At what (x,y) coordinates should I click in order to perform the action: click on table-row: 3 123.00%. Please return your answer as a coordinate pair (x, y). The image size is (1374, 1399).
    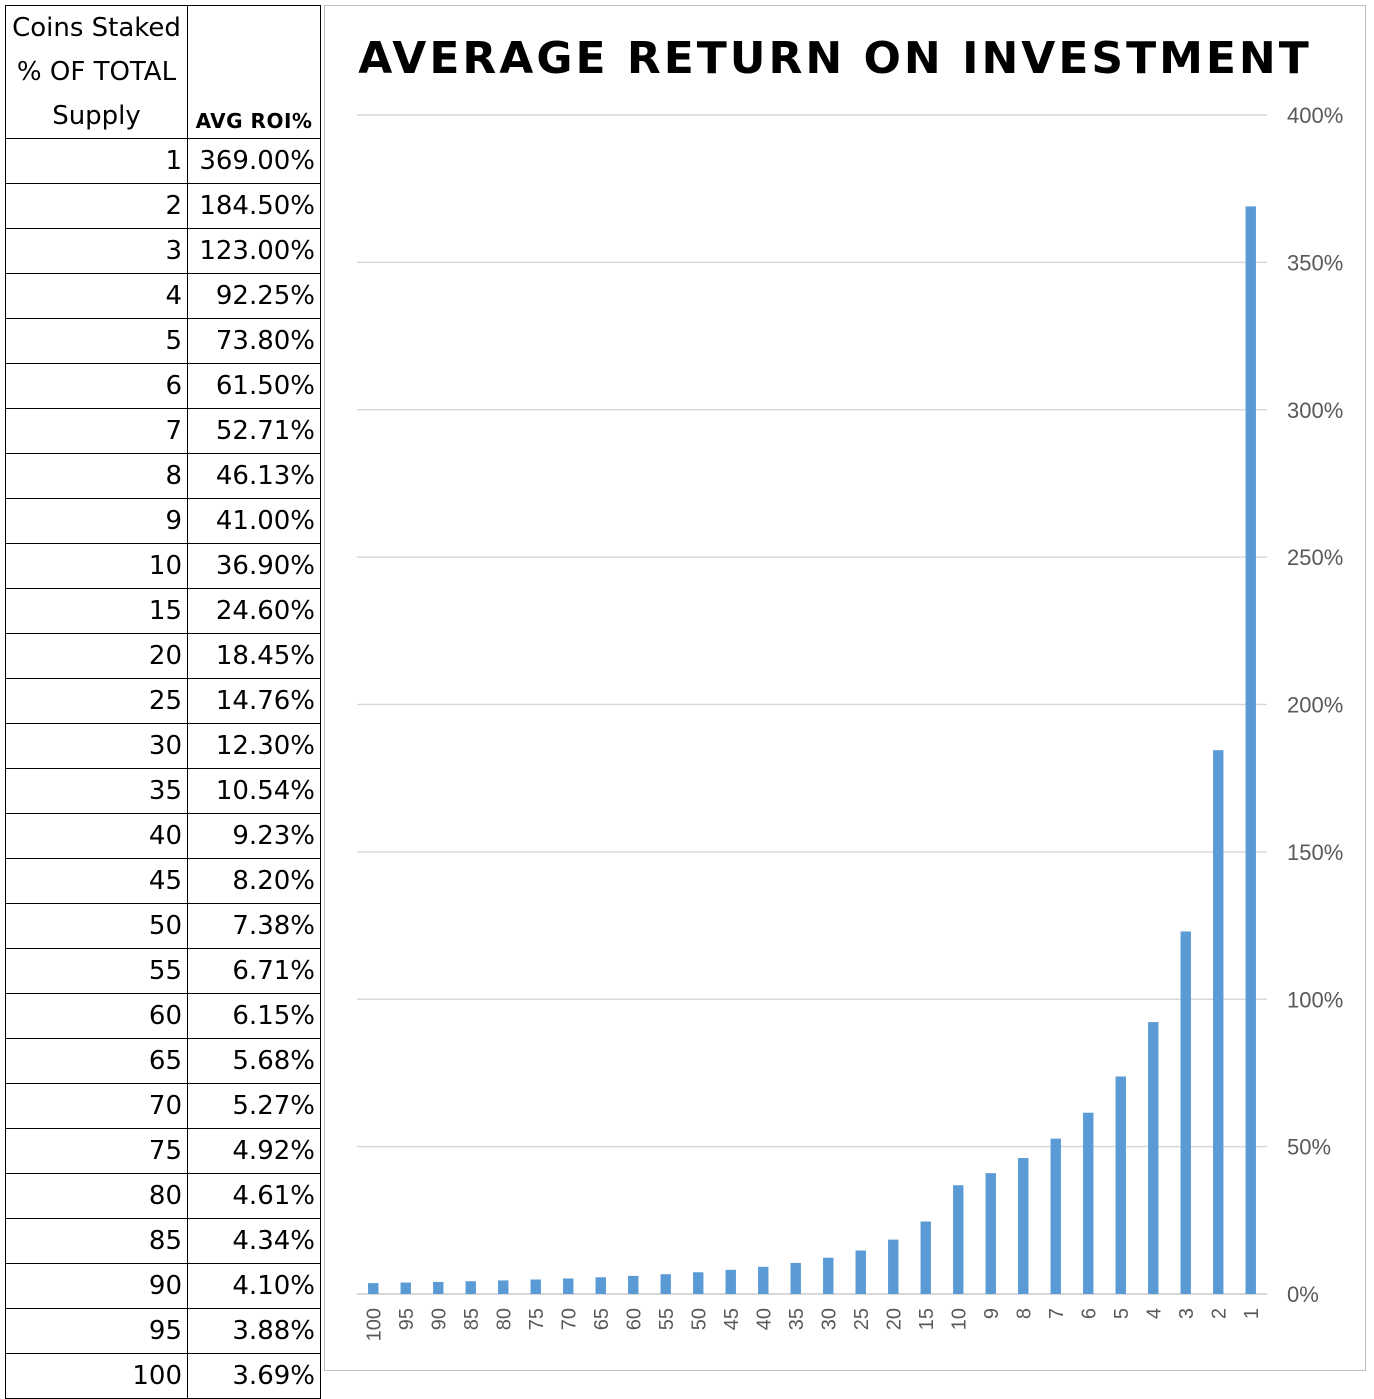
    Looking at the image, I should click on (163, 251).